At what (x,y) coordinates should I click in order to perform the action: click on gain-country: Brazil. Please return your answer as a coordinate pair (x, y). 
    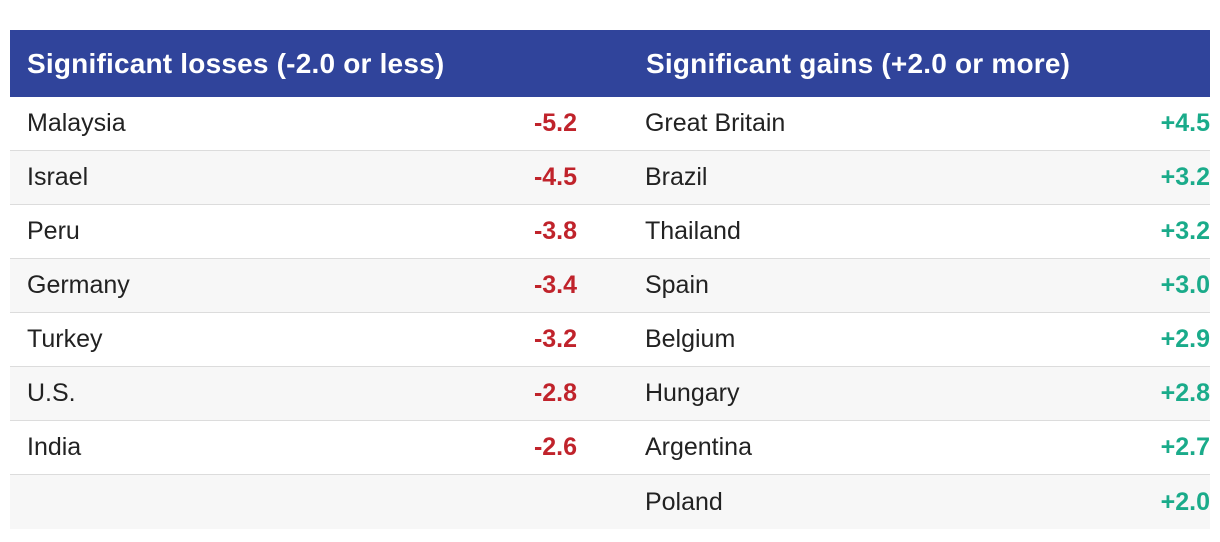
    Looking at the image, I should click on (676, 177).